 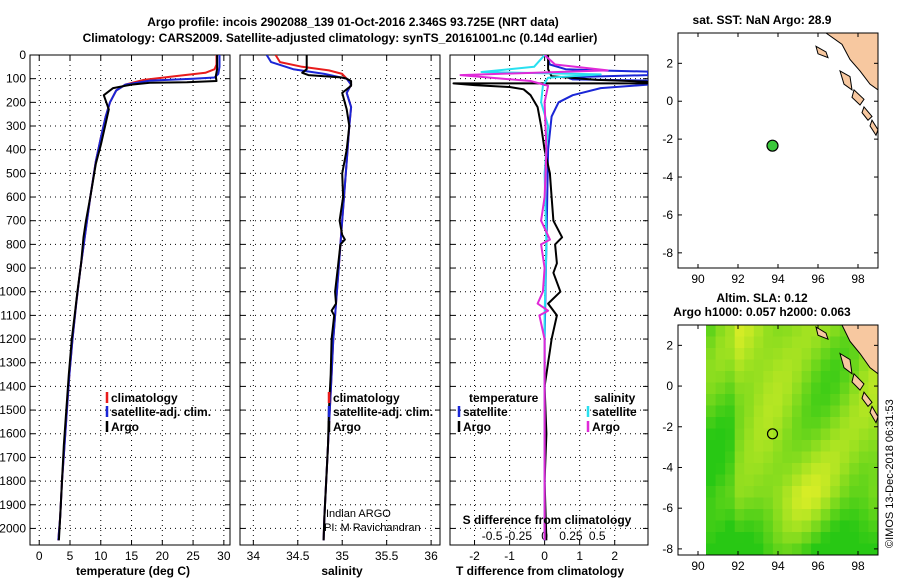 I want to click on temperature-ytick-label-6: 600, so click(x=16, y=197).